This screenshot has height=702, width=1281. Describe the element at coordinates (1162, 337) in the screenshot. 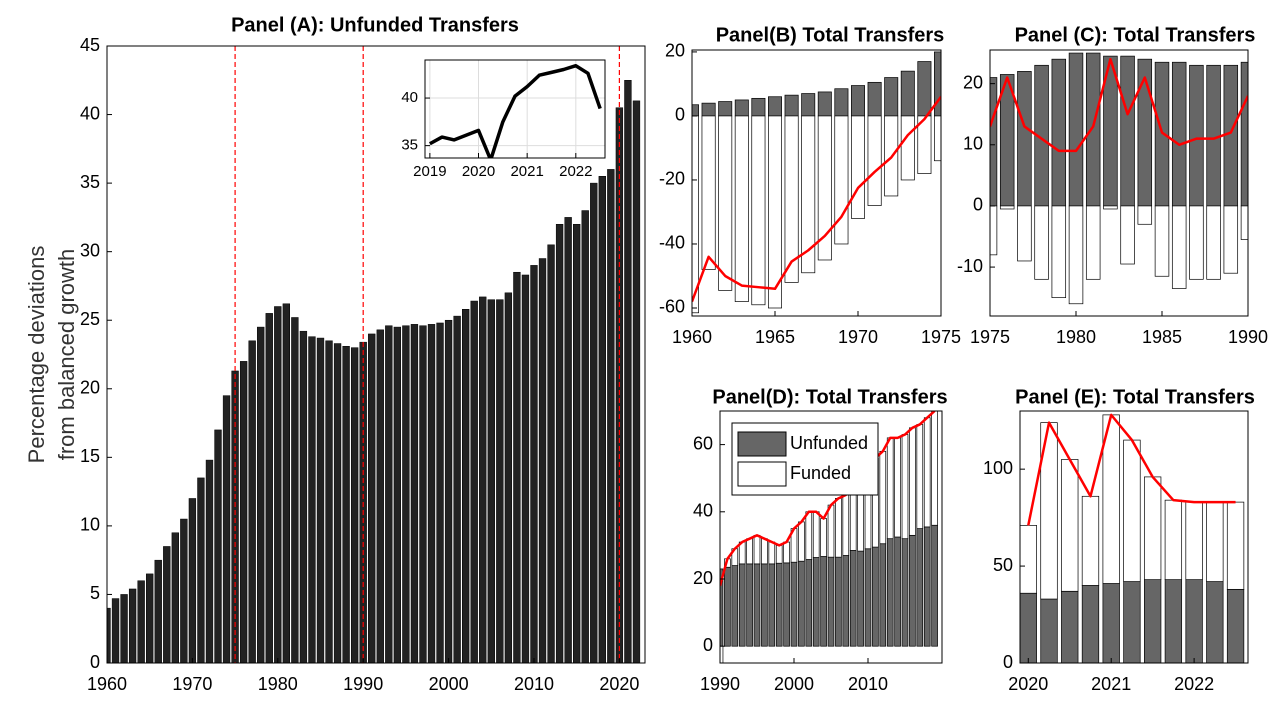

I see `x-tick-label: 1985` at that location.